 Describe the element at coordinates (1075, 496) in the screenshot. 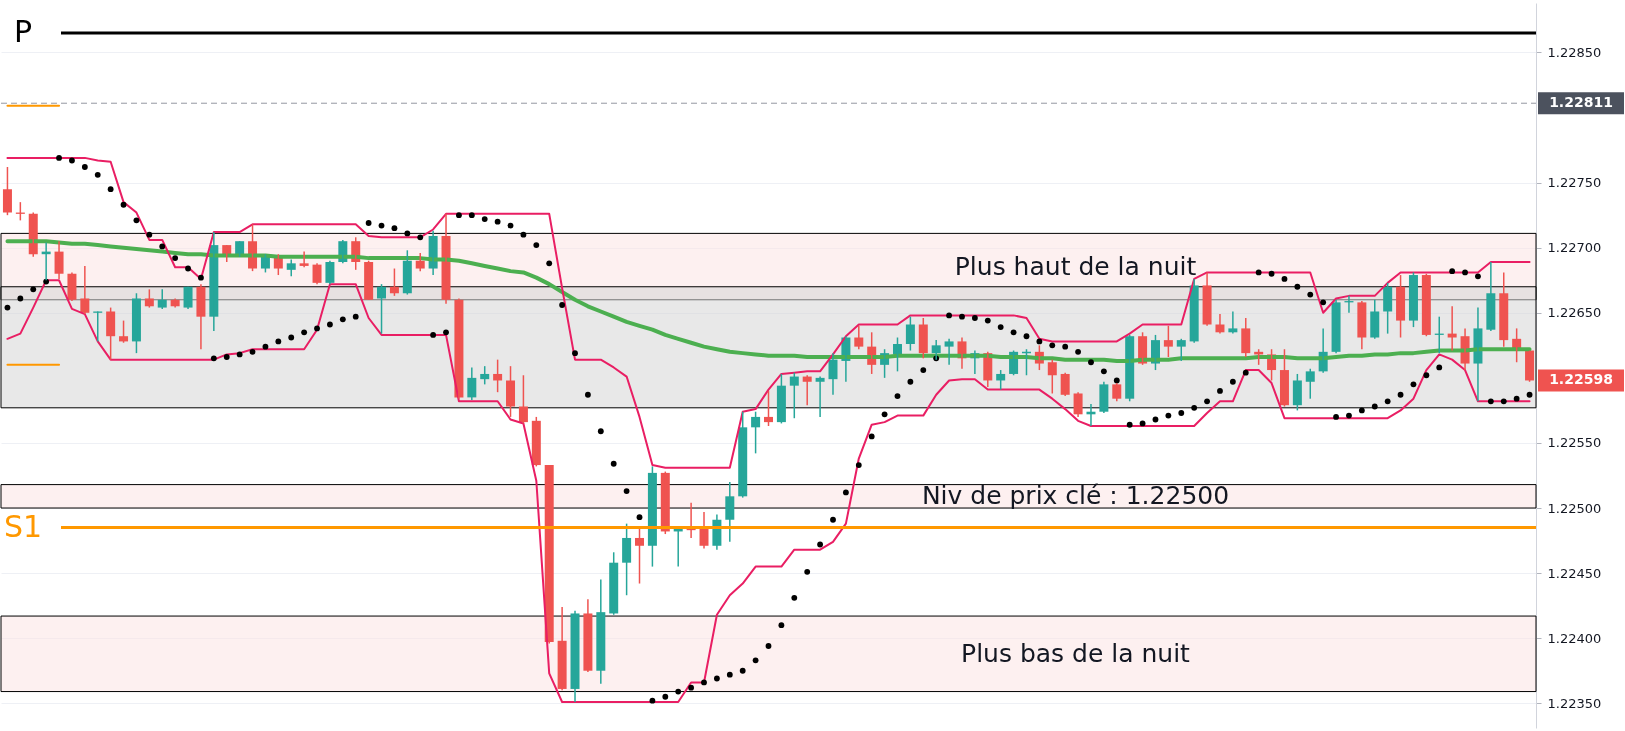

I see `band-label: Niv de prix clé : 1.22500` at that location.